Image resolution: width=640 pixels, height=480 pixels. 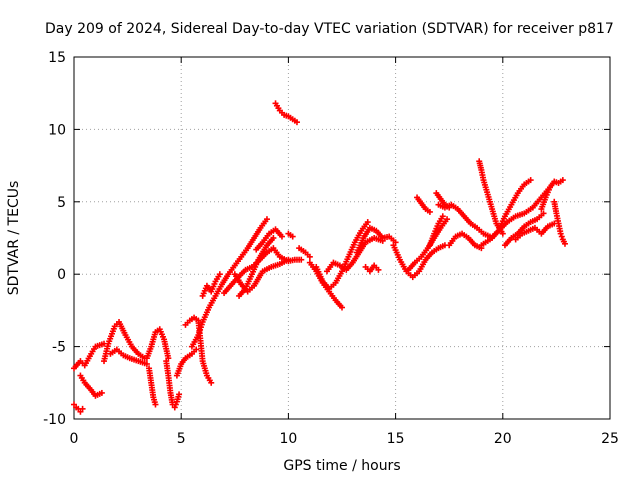 What do you see at coordinates (211, 285) in the screenshot?
I see `series-arc-l` at bounding box center [211, 285].